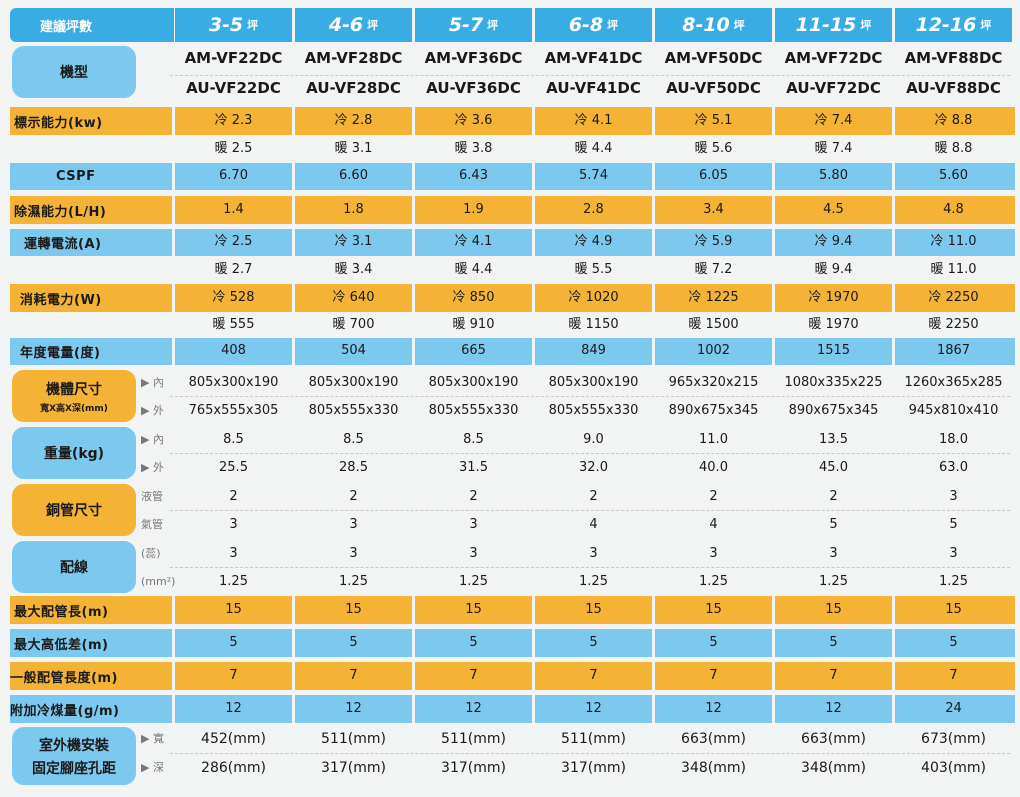 The image size is (1020, 797). What do you see at coordinates (74, 756) in the screenshot?
I see `mount-label: 室外機安裝 固定腳座孔距` at bounding box center [74, 756].